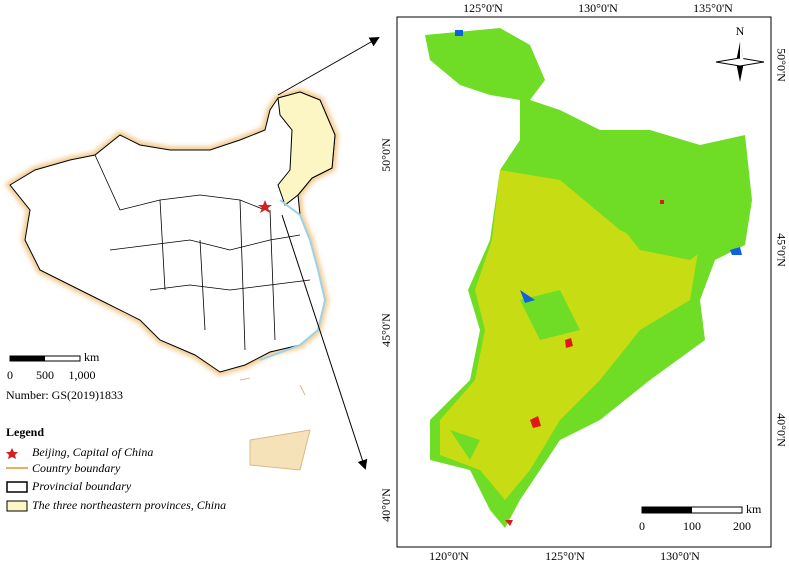 Image resolution: width=789 pixels, height=565 pixels. I want to click on north-label: N, so click(740, 31).